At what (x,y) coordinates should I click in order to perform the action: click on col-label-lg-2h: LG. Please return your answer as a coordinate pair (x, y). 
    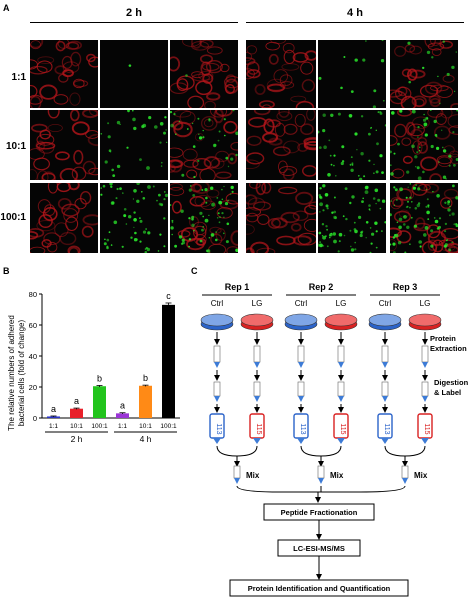
    Looking at the image, I should click on (134, 33).